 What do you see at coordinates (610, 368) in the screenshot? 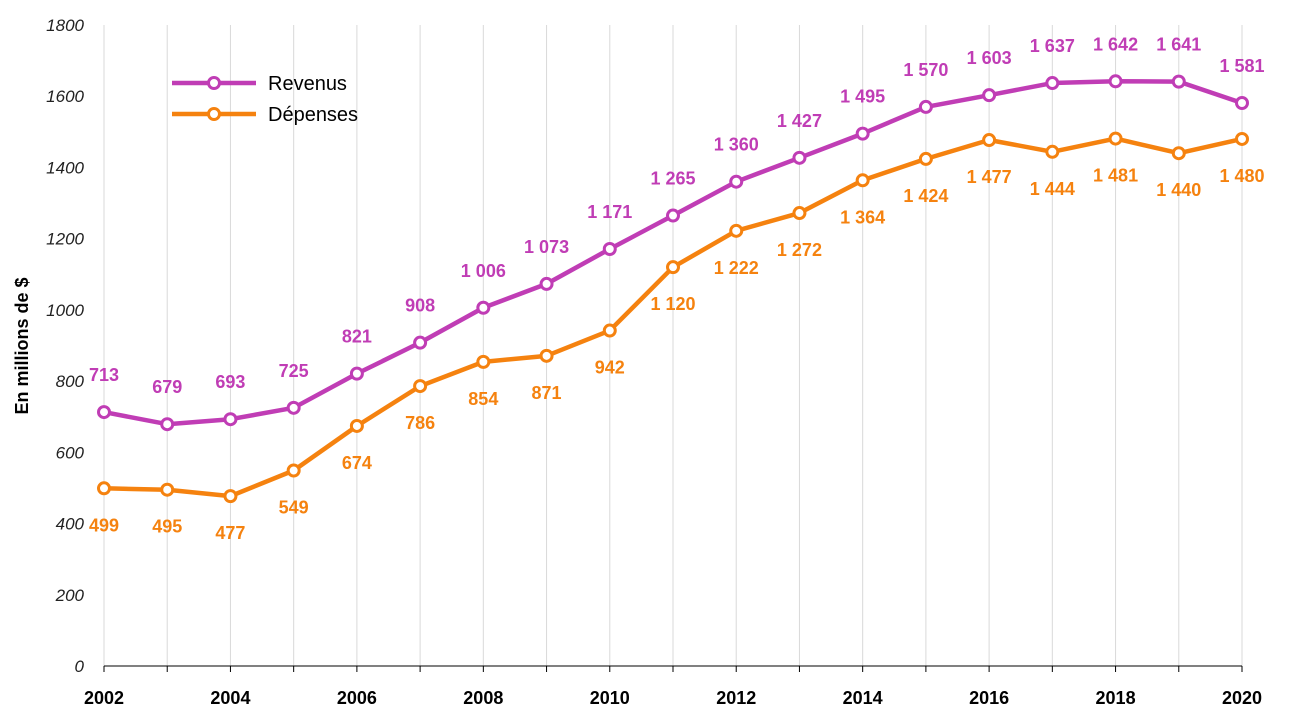
I see `data-label: 942` at bounding box center [610, 368].